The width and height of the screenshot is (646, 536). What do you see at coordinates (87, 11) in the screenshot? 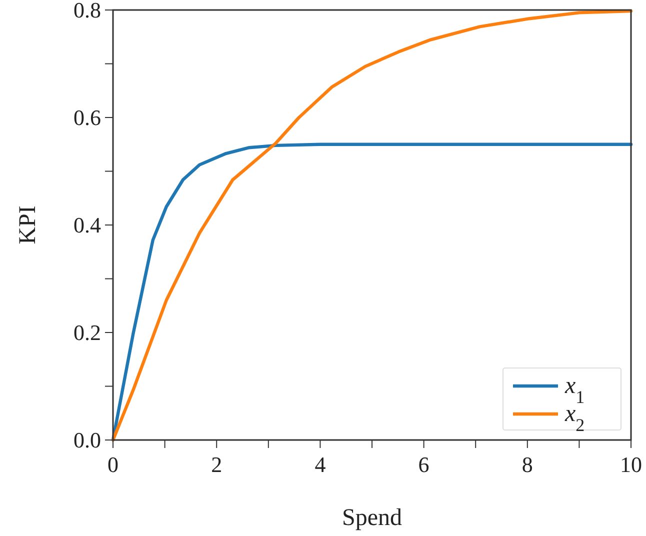
I see `y-tick-label: 0.8` at bounding box center [87, 11].